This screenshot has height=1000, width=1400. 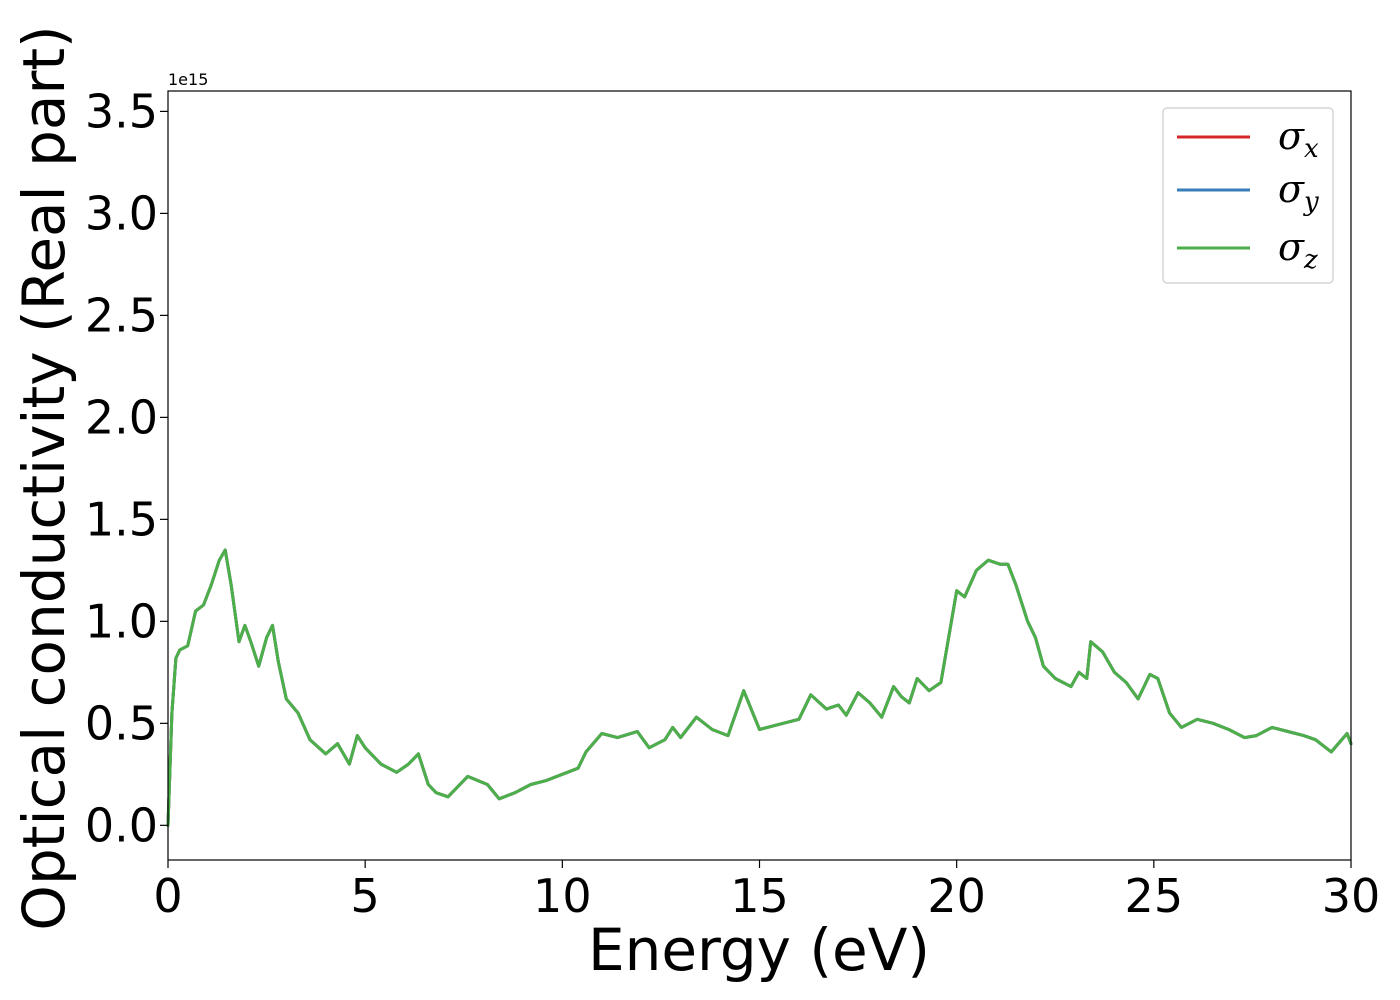 What do you see at coordinates (121, 315) in the screenshot?
I see `y-tick-label: 2.5` at bounding box center [121, 315].